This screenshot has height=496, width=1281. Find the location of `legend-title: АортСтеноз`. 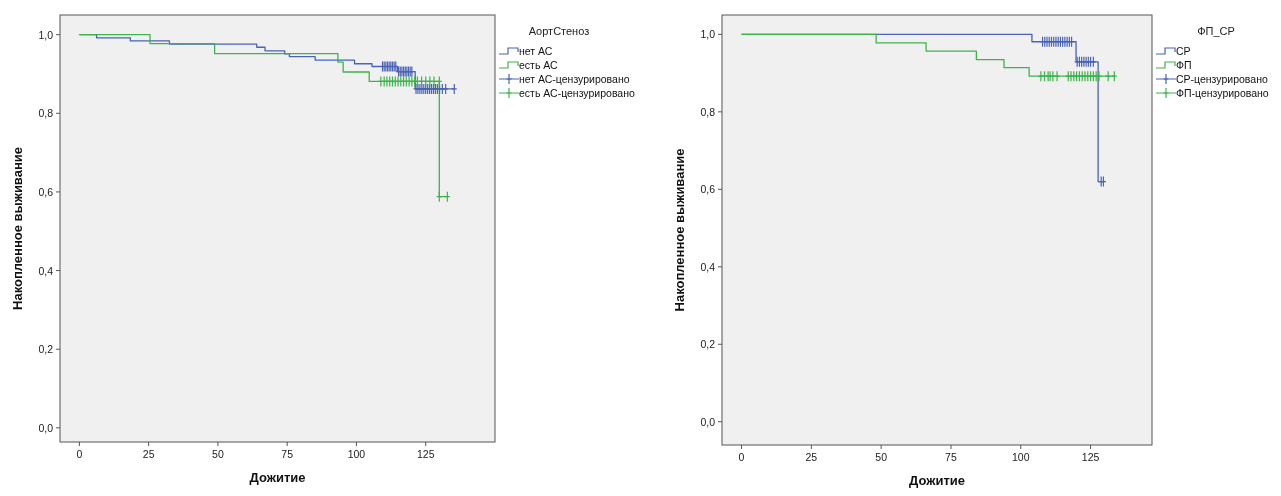

legend-title: АортСтеноз is located at coordinates (559, 31).